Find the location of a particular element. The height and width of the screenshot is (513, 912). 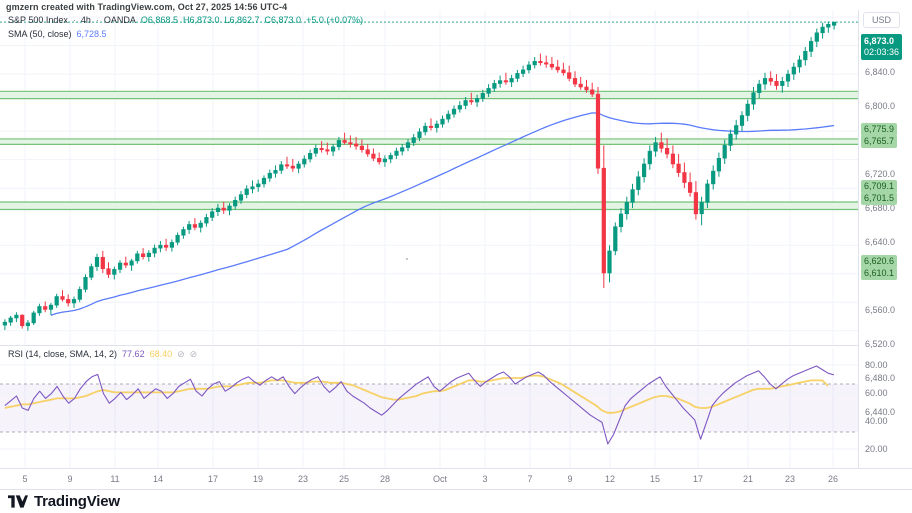

legend-sep-1: · is located at coordinates (74, 20).